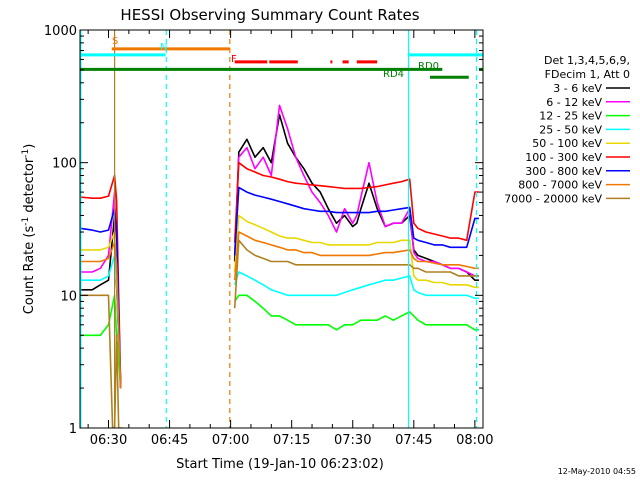  Describe the element at coordinates (291, 440) in the screenshot. I see `x-tick-label: 07:15` at that location.